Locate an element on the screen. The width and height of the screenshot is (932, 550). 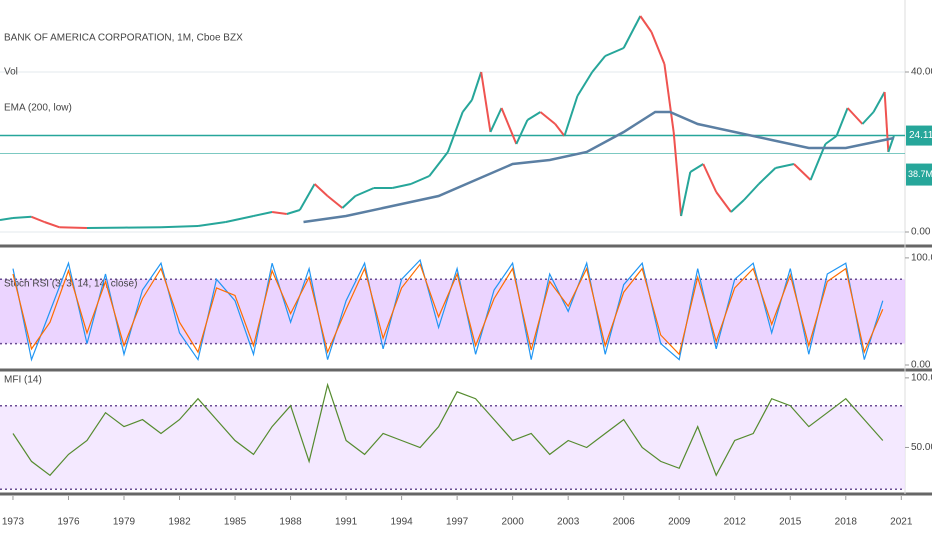
x-tick-label: 2012 is located at coordinates (735, 522).